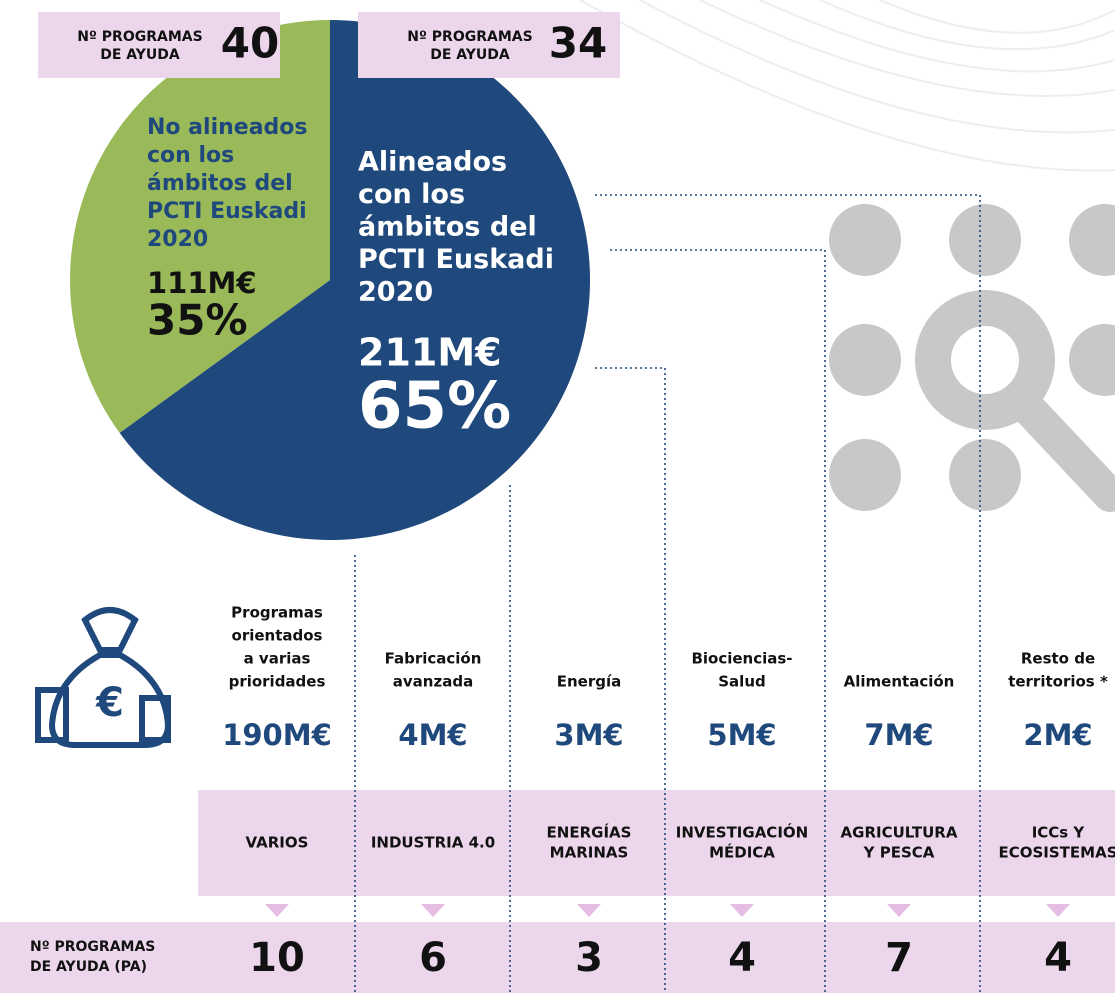 Image resolution: width=1115 pixels, height=993 pixels. What do you see at coordinates (742, 832) in the screenshot?
I see `sector-area: INVESTIGACIÓN` at bounding box center [742, 832].